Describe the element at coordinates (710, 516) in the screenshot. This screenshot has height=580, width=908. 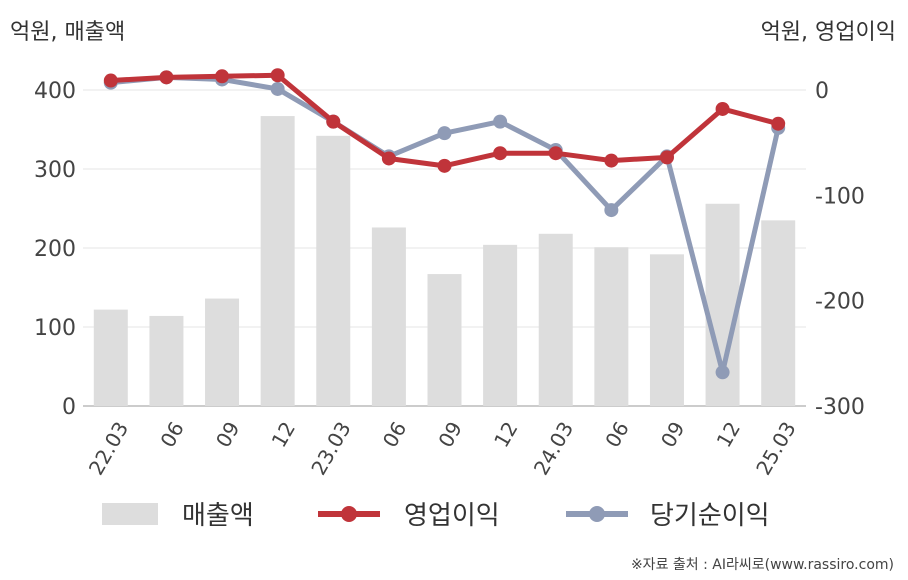
I see `legend-label: 당기순이익` at that location.